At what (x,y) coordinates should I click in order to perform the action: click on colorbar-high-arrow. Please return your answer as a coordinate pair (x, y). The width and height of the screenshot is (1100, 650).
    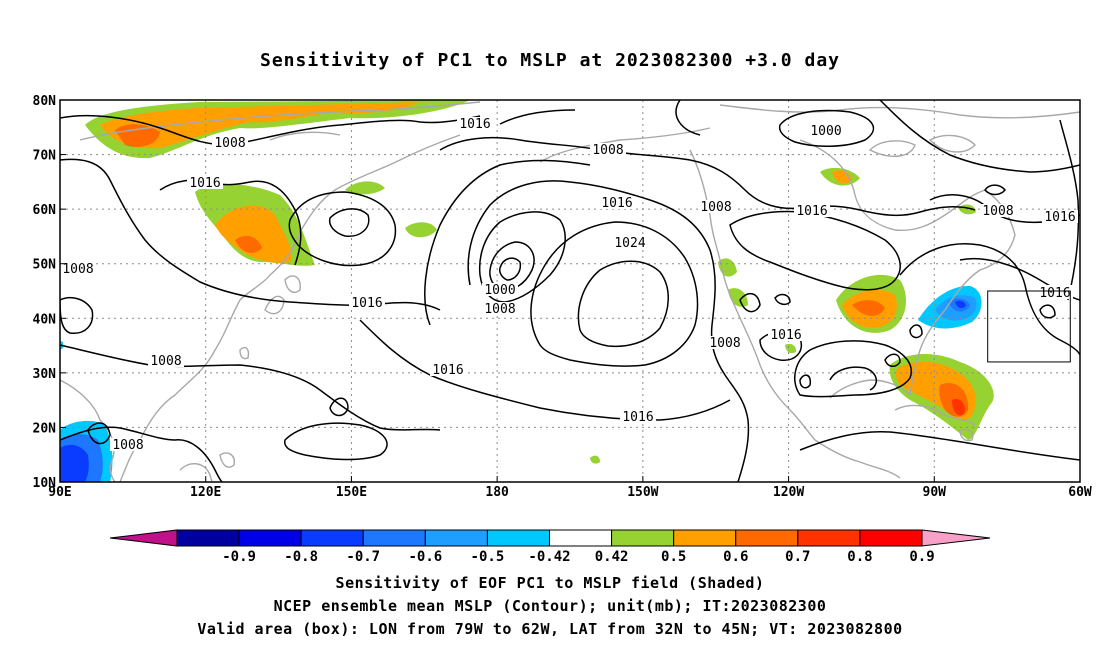
    Looking at the image, I should click on (956, 538).